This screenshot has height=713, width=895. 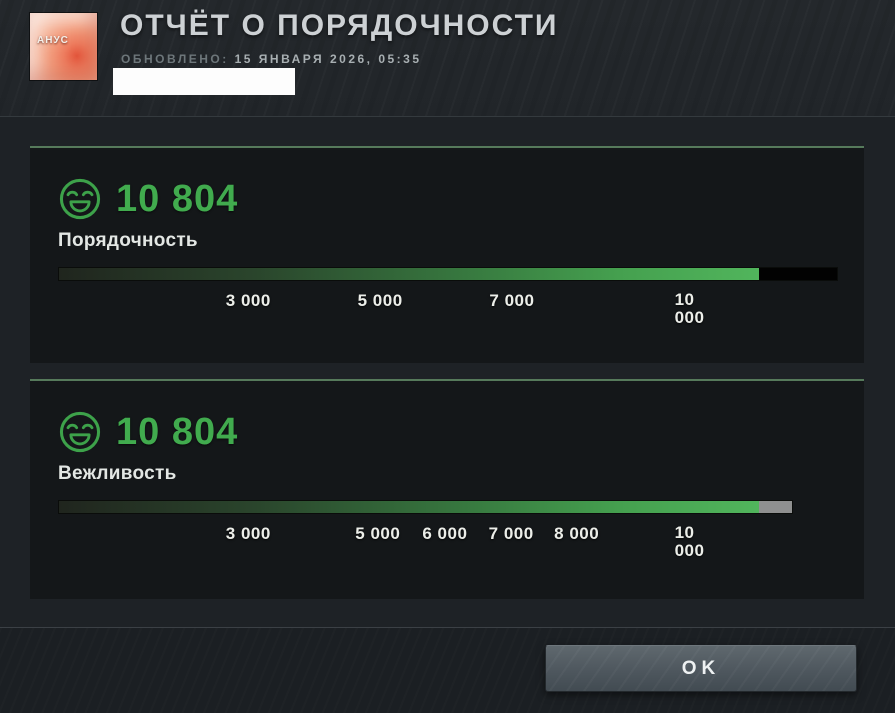 I want to click on axis-tick-label: 8 000, so click(x=577, y=533).